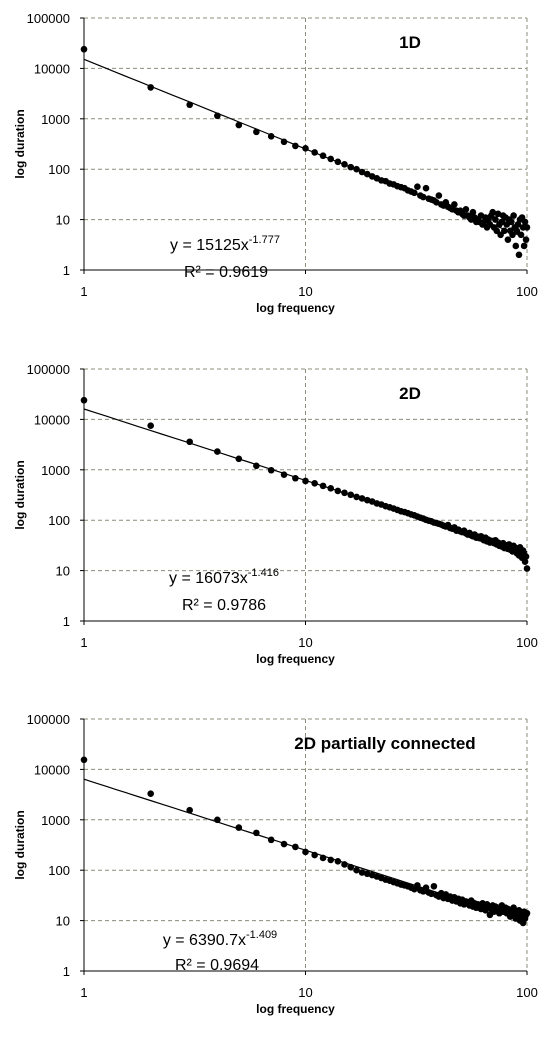 The image size is (540, 1044). What do you see at coordinates (204, 940) in the screenshot?
I see `equation-text: y = 6390.7x` at bounding box center [204, 940].